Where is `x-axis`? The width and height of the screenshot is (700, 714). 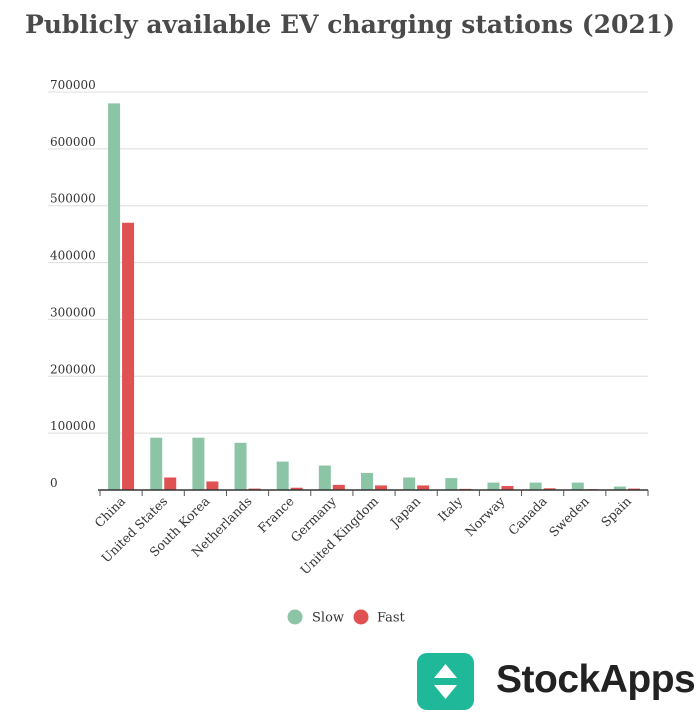
x-axis is located at coordinates (373, 492).